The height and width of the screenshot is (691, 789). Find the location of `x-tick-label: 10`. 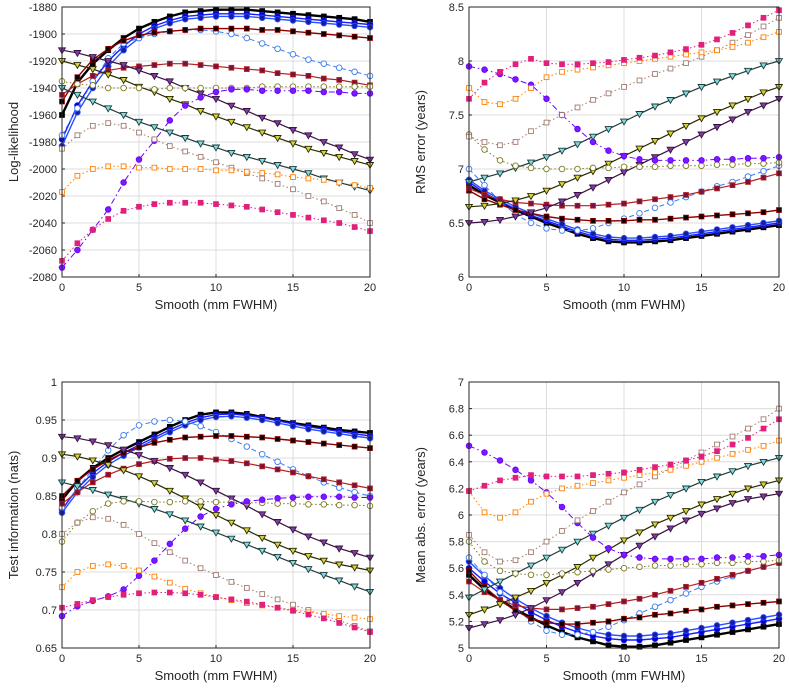

x-tick-label: 10 is located at coordinates (216, 659).